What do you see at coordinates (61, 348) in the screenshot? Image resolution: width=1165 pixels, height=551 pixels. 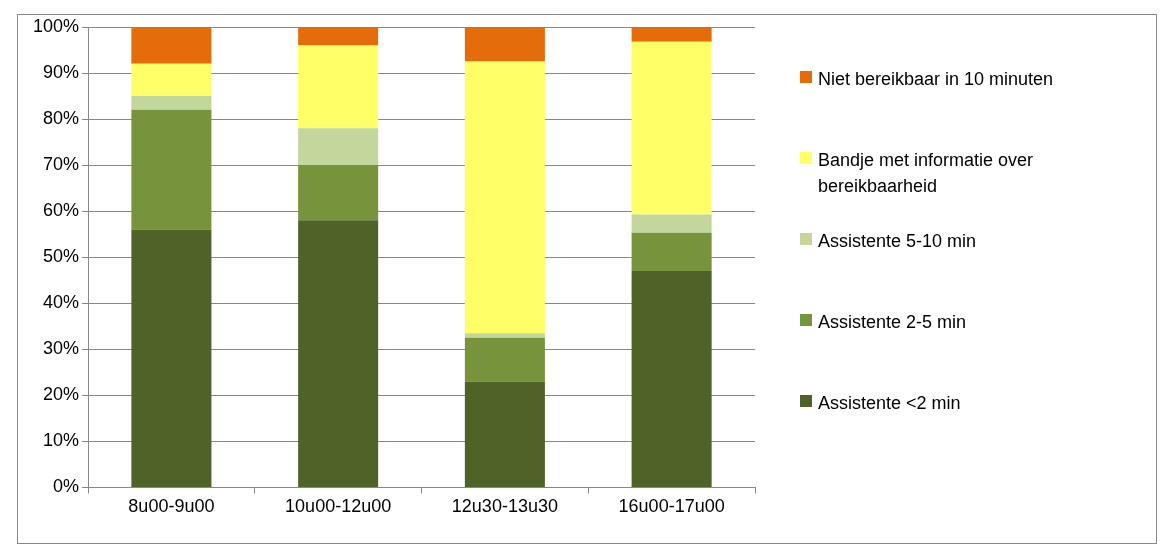 I see `y-tick-label: 30%` at bounding box center [61, 348].